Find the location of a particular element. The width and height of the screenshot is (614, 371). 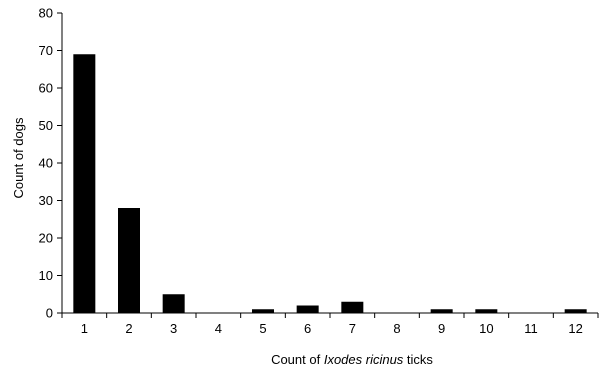

y-tick-label: 70 is located at coordinates (46, 50).